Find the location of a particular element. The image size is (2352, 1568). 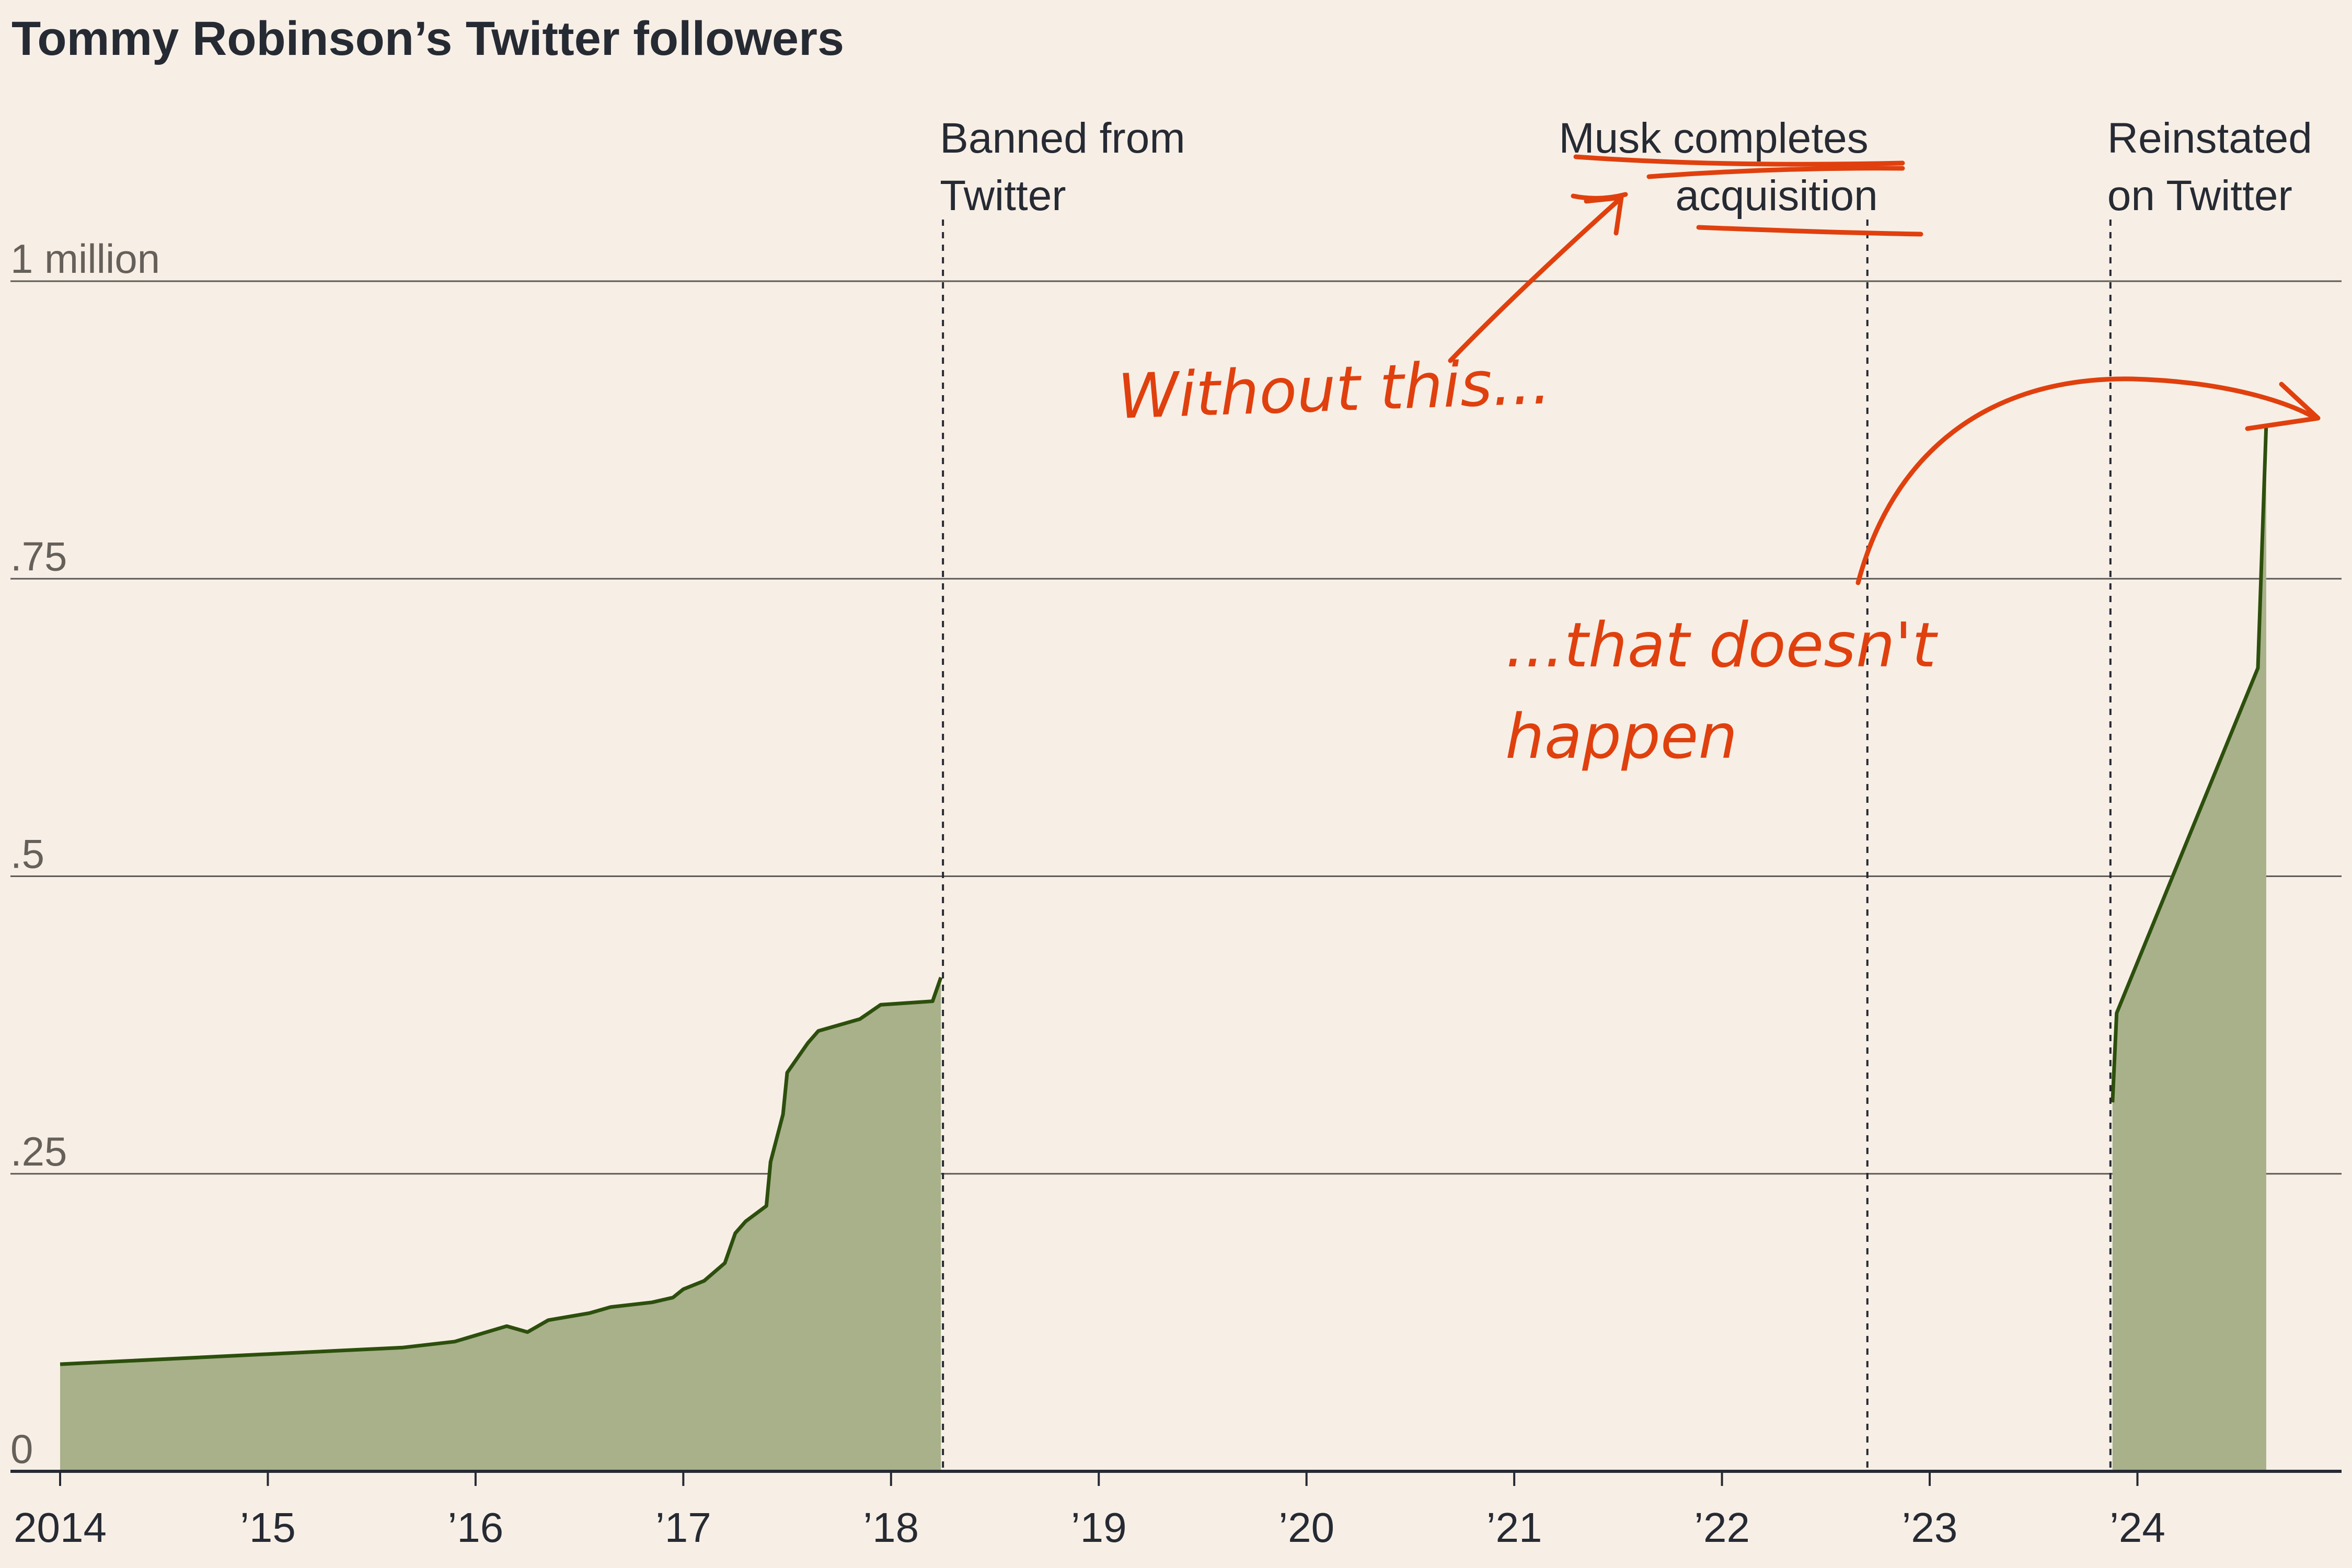

y-tick-label: 1 million is located at coordinates (85, 259).